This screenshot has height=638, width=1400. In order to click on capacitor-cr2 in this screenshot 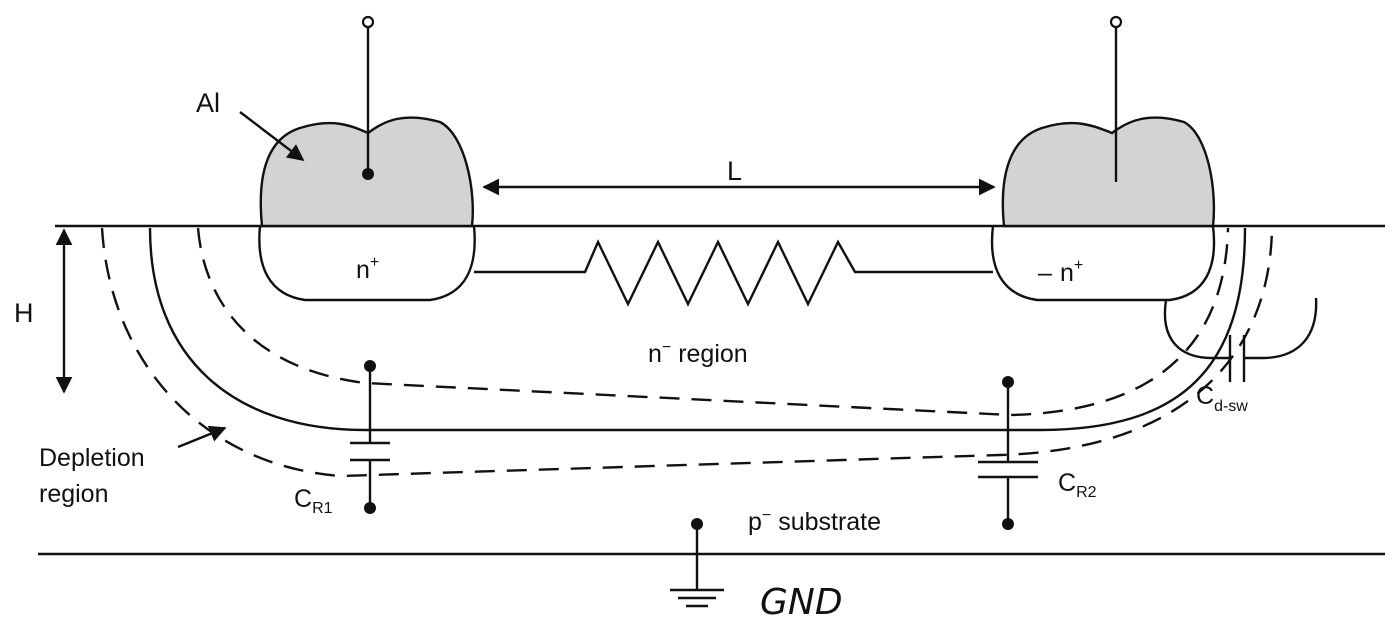, I will do `click(1008, 453)`.